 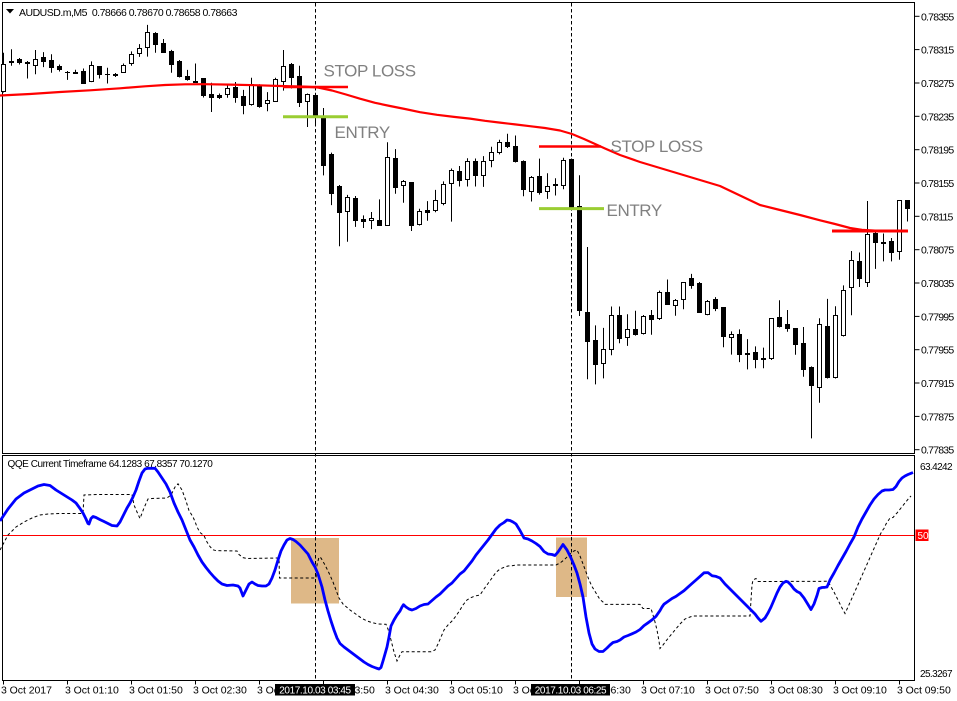 What do you see at coordinates (924, 691) in the screenshot?
I see `svg-text: 3 Oct 09:50` at bounding box center [924, 691].